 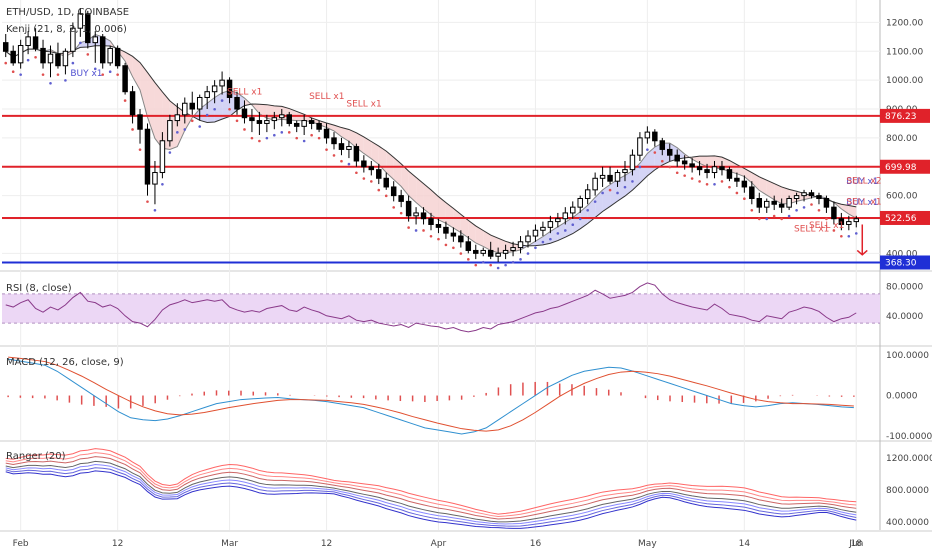 I want to click on macd-tick-label: 0.0000, so click(x=902, y=397).